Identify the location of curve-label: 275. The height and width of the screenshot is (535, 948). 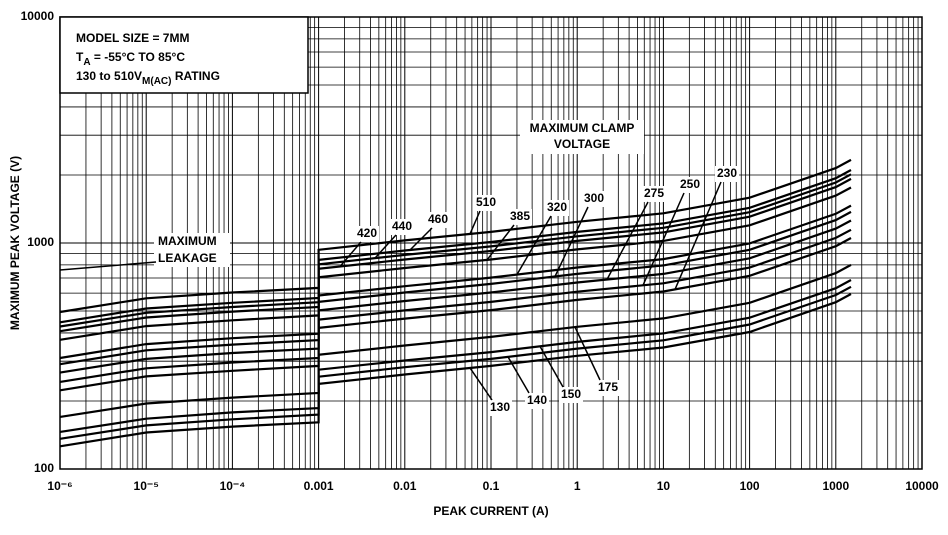
(654, 193).